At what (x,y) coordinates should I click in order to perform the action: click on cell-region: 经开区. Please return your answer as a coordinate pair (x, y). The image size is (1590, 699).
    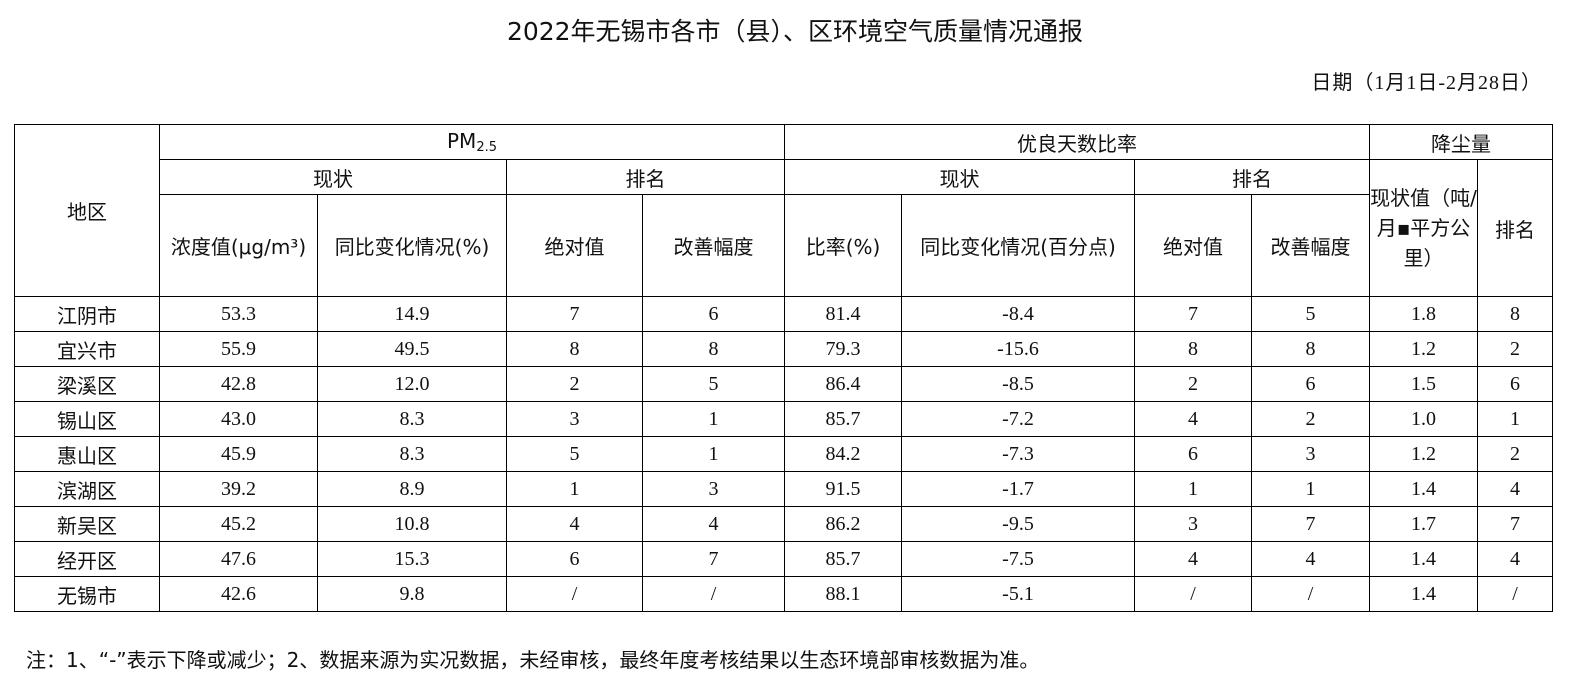
    Looking at the image, I should click on (87, 559).